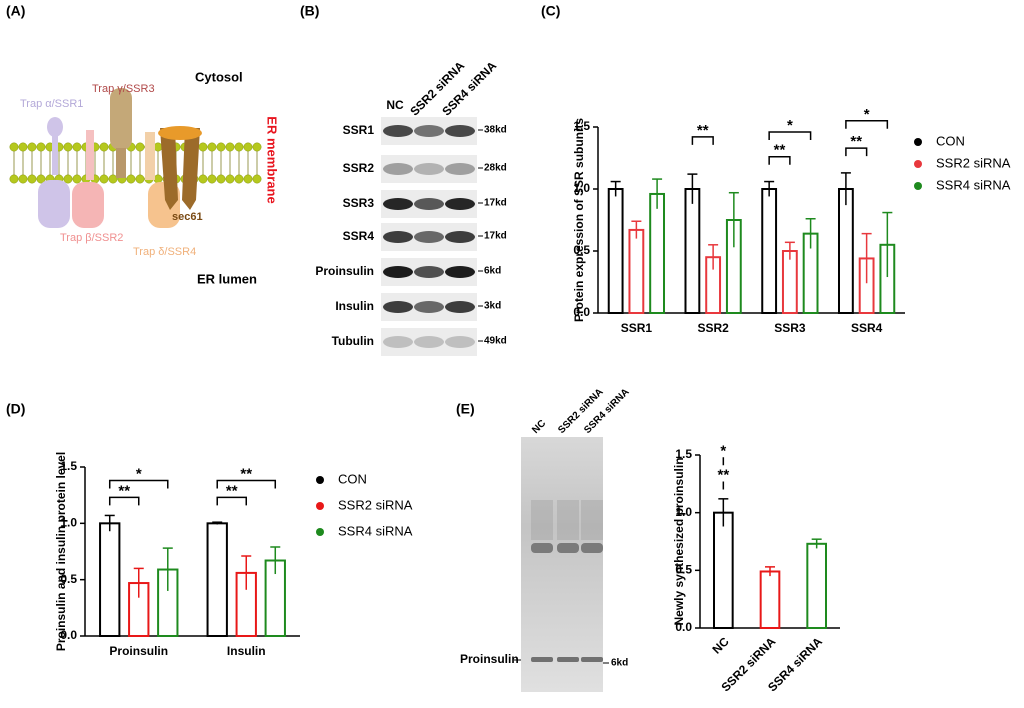  Describe the element at coordinates (619, 663) in the screenshot. I see `size-label: 6kd` at that location.